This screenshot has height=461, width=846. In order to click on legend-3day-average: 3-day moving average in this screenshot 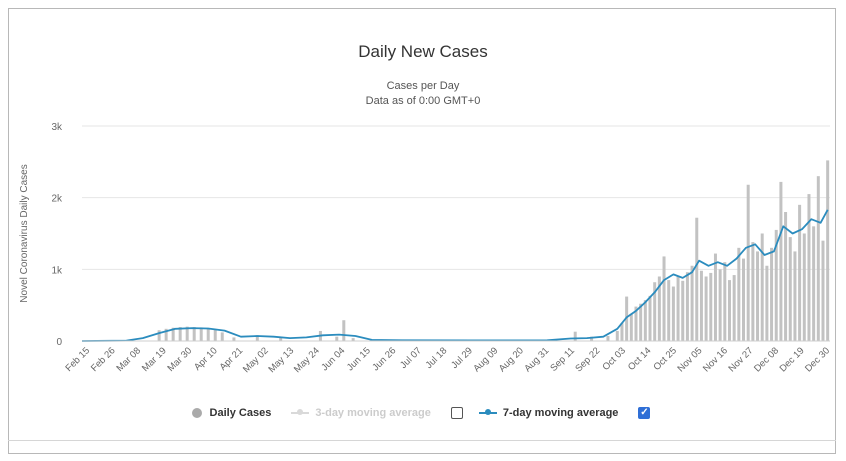, I will do `click(361, 413)`.